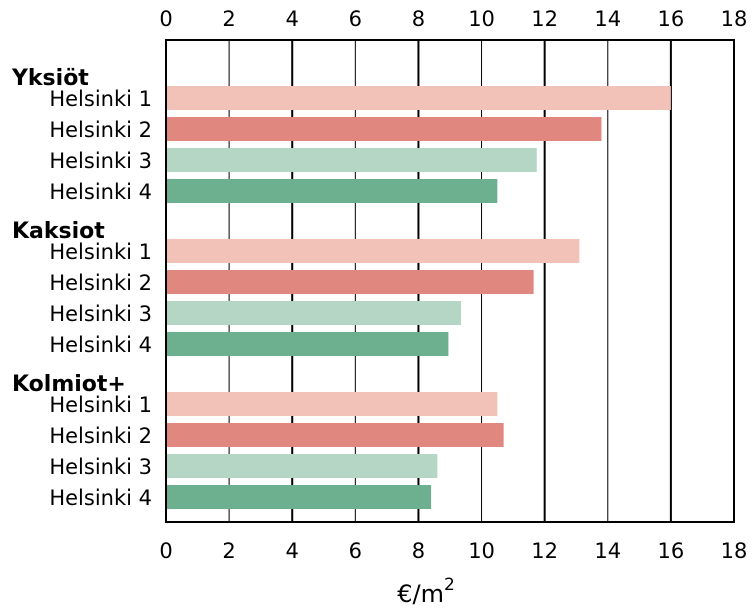 The height and width of the screenshot is (611, 754). What do you see at coordinates (671, 551) in the screenshot?
I see `x-tick-bottom-16: 16` at bounding box center [671, 551].